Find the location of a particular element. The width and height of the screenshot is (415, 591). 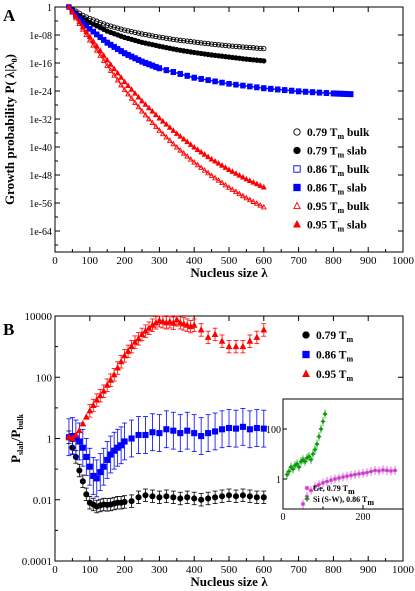

y-tick-label-b: 100 is located at coordinates (44, 378).